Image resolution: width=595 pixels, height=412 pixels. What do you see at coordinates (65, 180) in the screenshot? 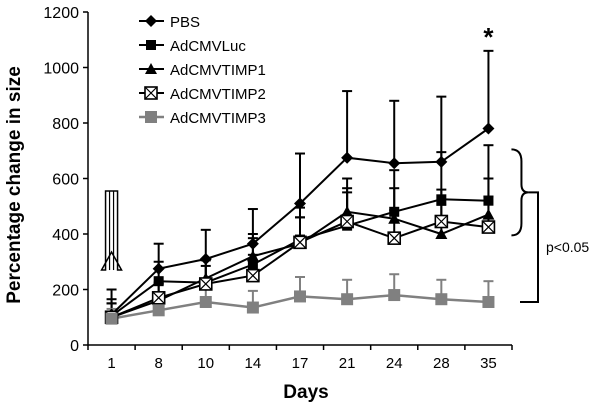
I see `y-tick-label: 600` at bounding box center [65, 180].